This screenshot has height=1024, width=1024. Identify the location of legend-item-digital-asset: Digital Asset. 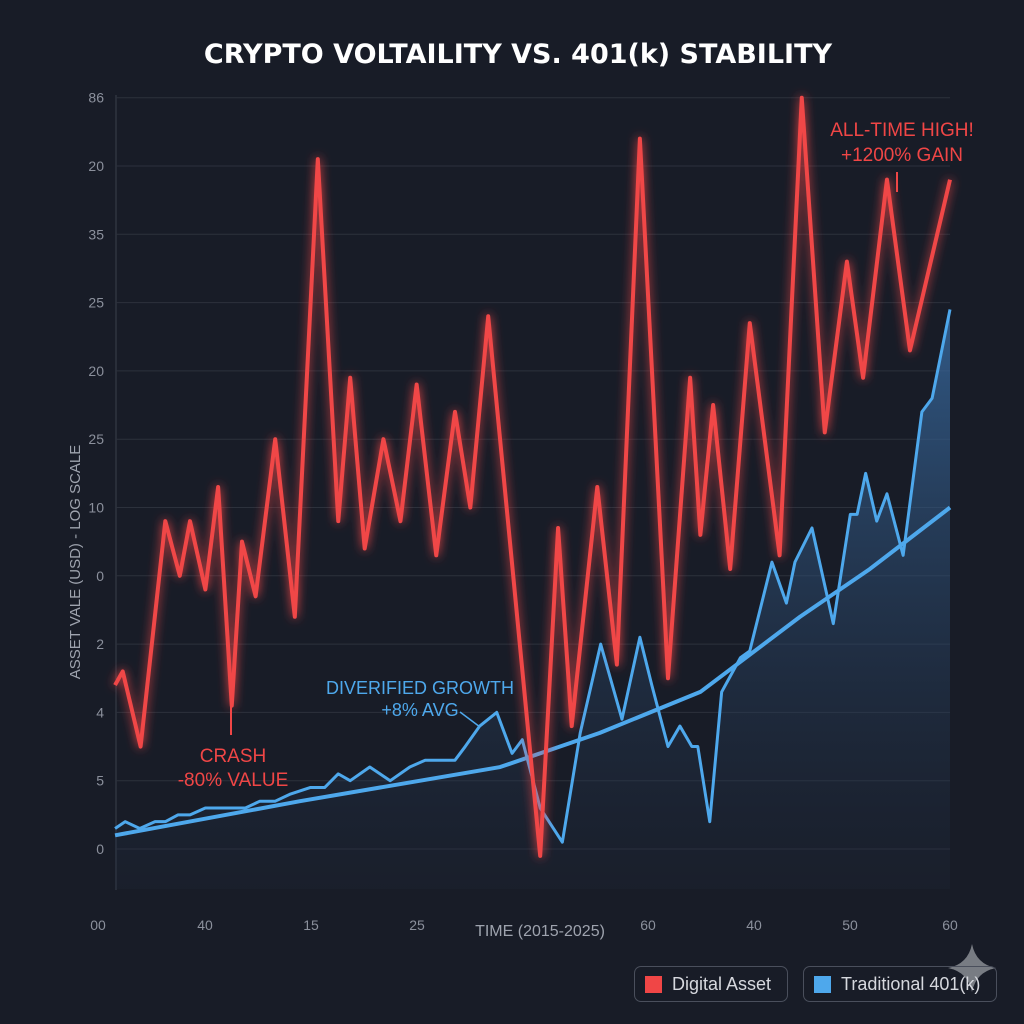
(711, 984).